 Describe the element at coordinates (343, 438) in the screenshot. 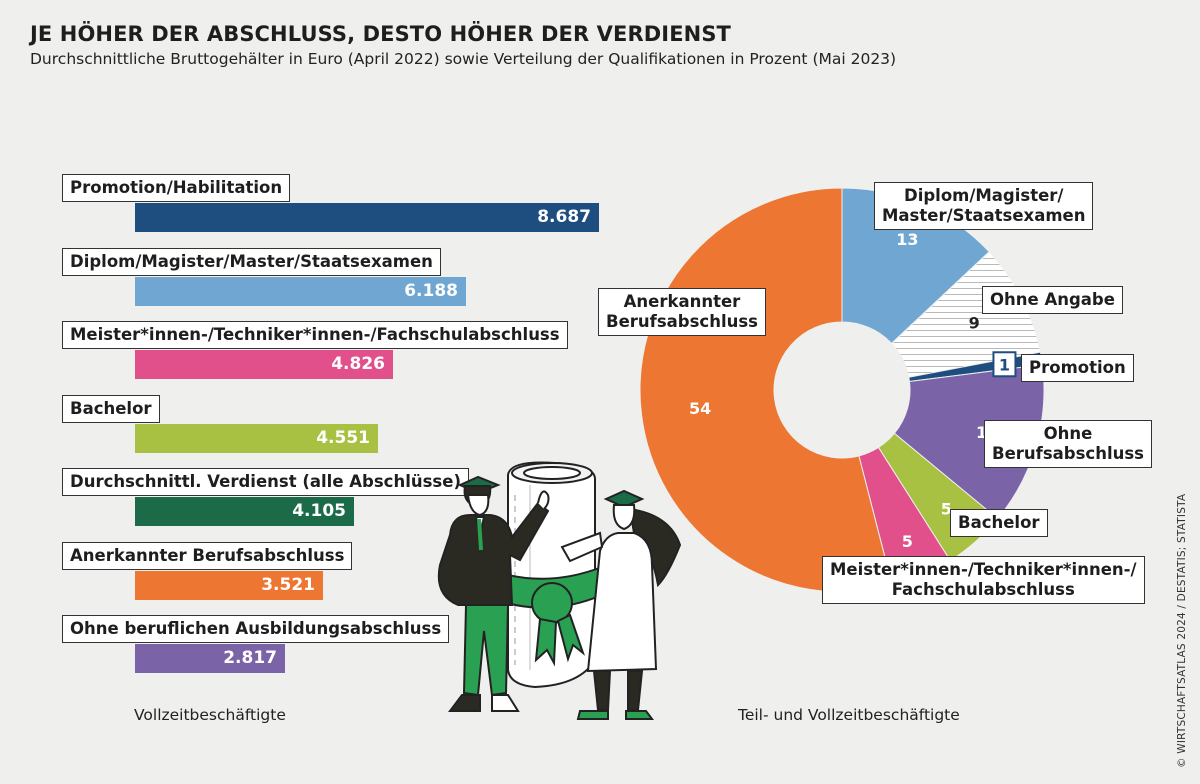

I see `bar-value-label: 4.551` at that location.